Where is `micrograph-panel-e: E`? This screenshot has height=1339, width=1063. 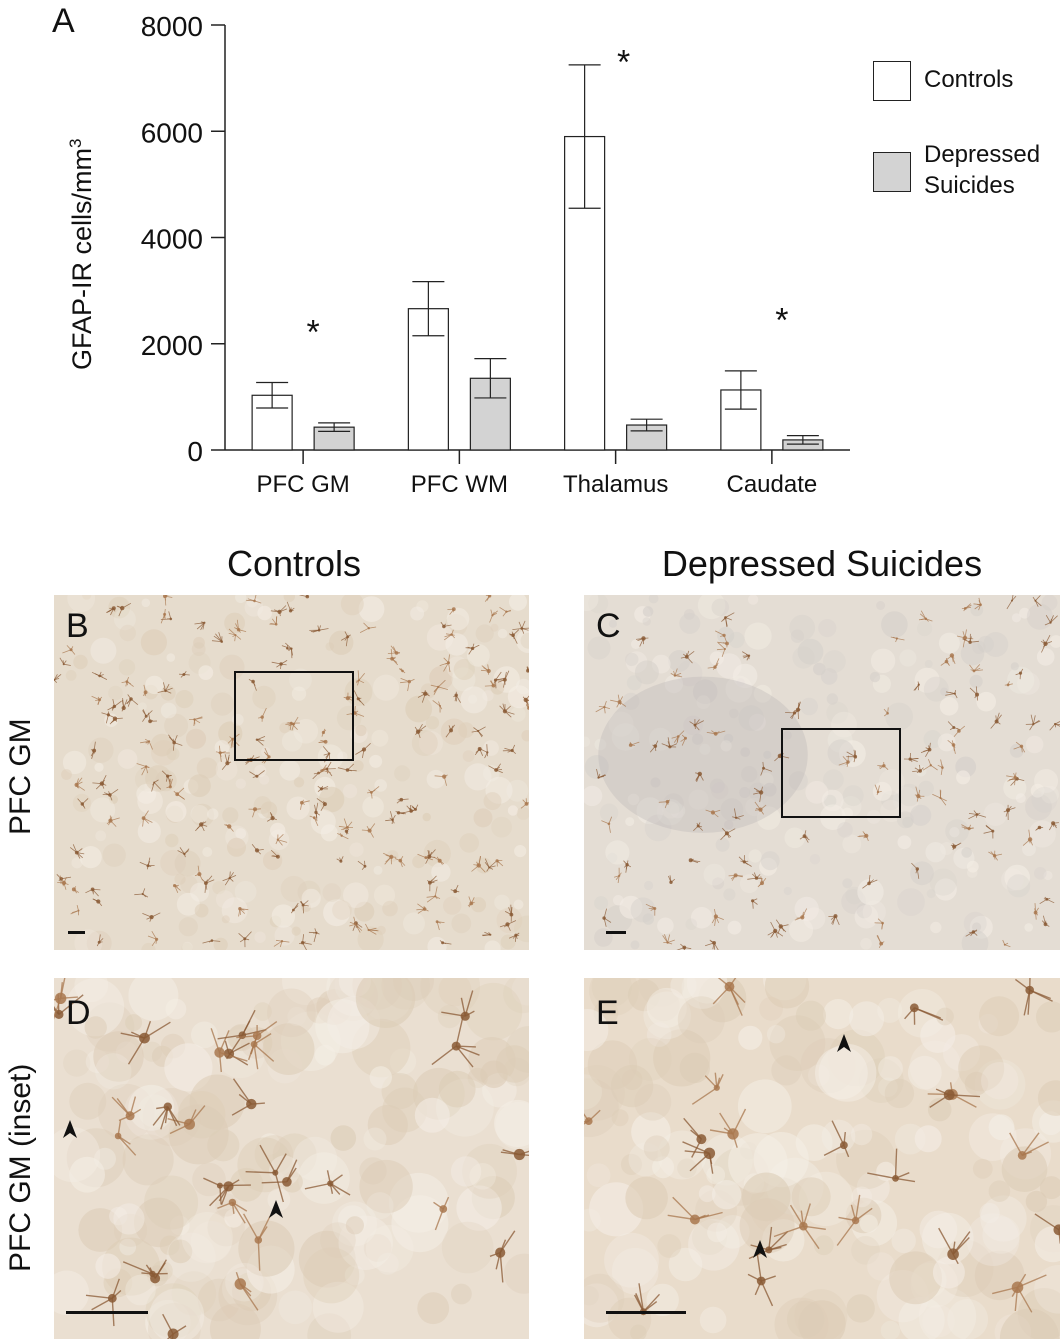
micrograph-panel-e: E is located at coordinates (822, 1158).